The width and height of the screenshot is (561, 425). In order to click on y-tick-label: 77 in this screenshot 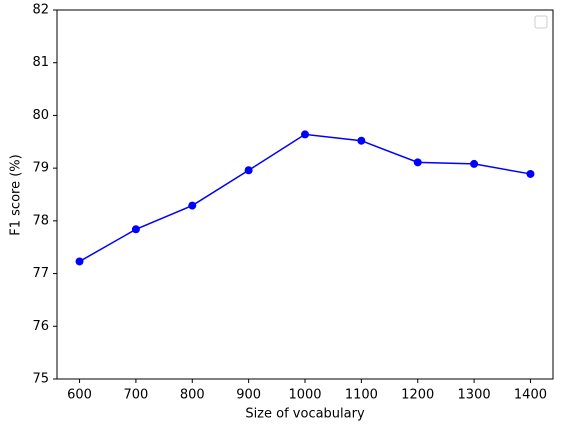, I will do `click(40, 273)`.